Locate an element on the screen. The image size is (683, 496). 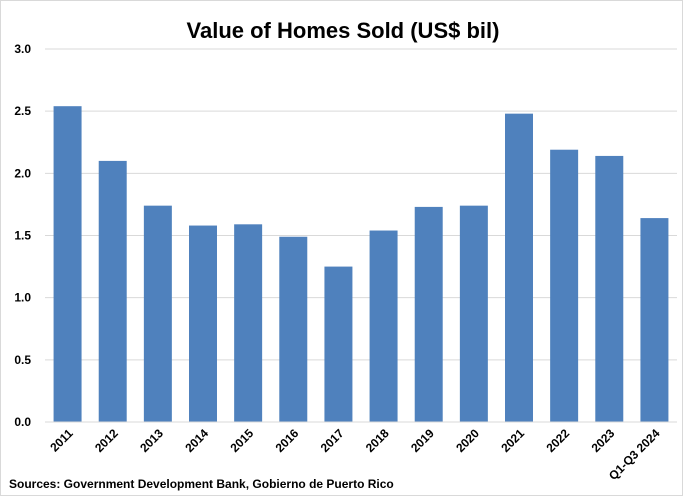
y-tick-label: 2.0 is located at coordinates (22, 173).